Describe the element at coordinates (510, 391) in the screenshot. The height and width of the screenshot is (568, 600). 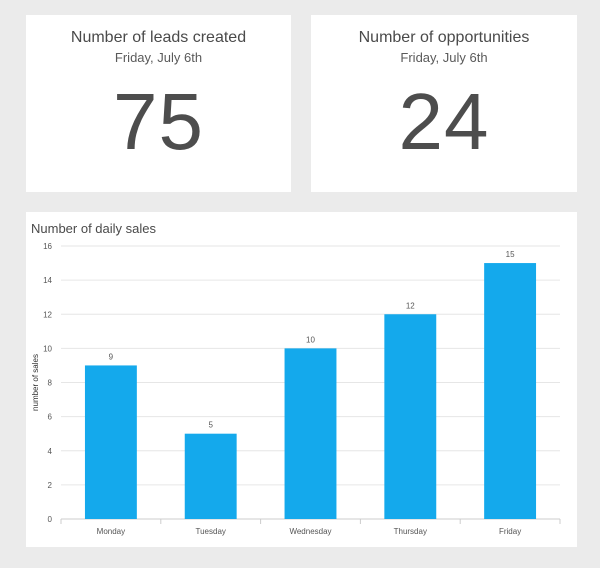
I see `bar-friday` at that location.